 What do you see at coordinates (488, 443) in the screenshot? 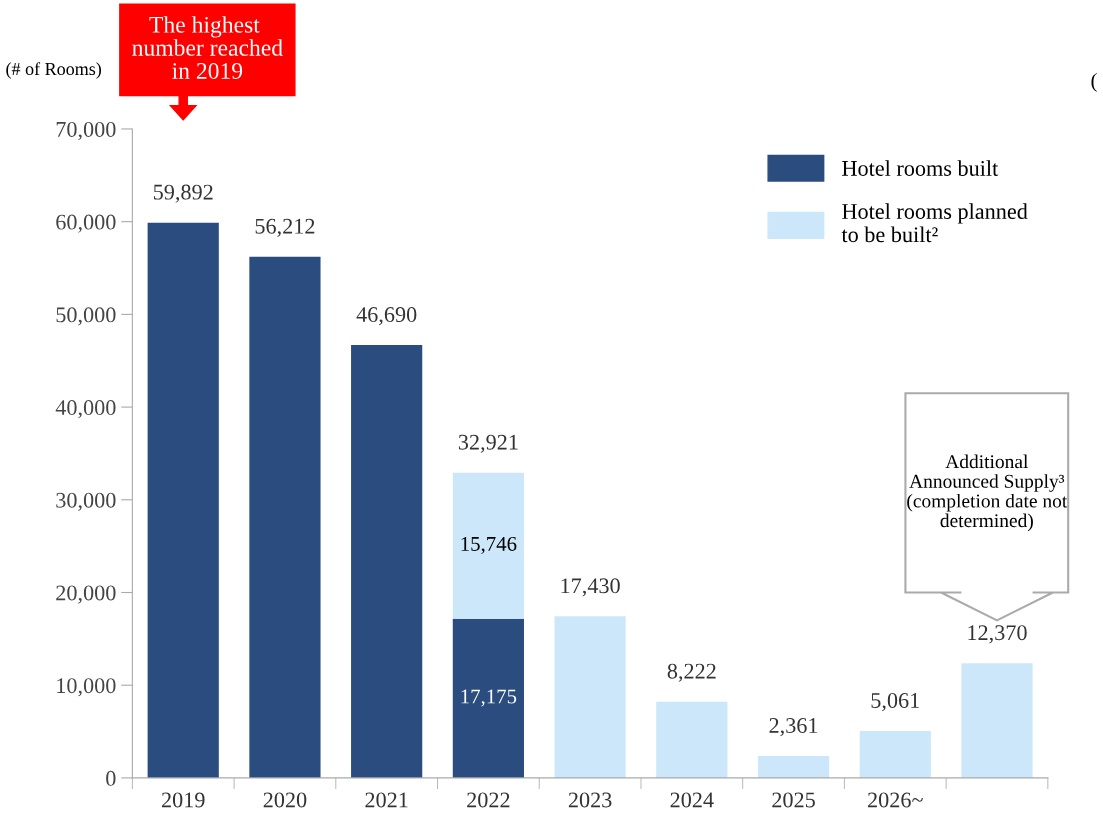
I see `total-label: 32,921` at bounding box center [488, 443].